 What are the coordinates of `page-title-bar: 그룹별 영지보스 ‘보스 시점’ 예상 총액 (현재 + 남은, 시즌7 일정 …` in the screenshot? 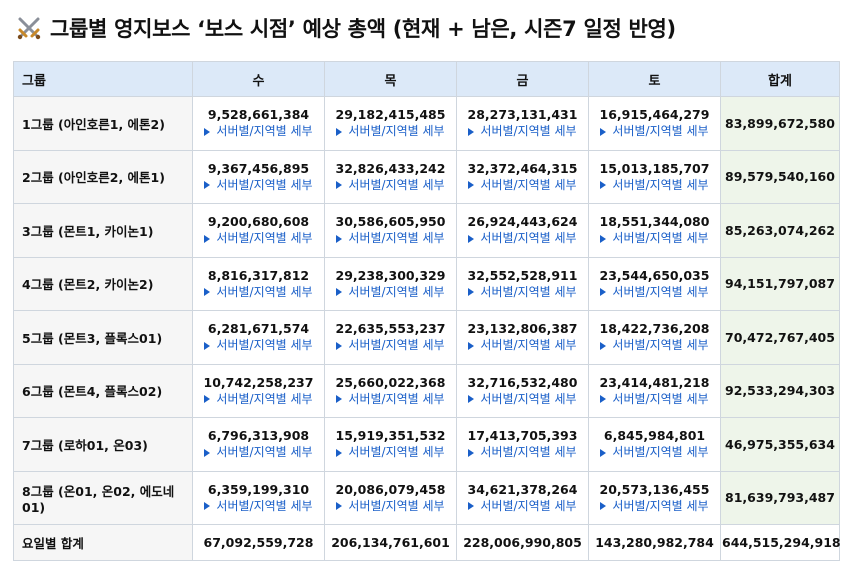 It's located at (346, 28).